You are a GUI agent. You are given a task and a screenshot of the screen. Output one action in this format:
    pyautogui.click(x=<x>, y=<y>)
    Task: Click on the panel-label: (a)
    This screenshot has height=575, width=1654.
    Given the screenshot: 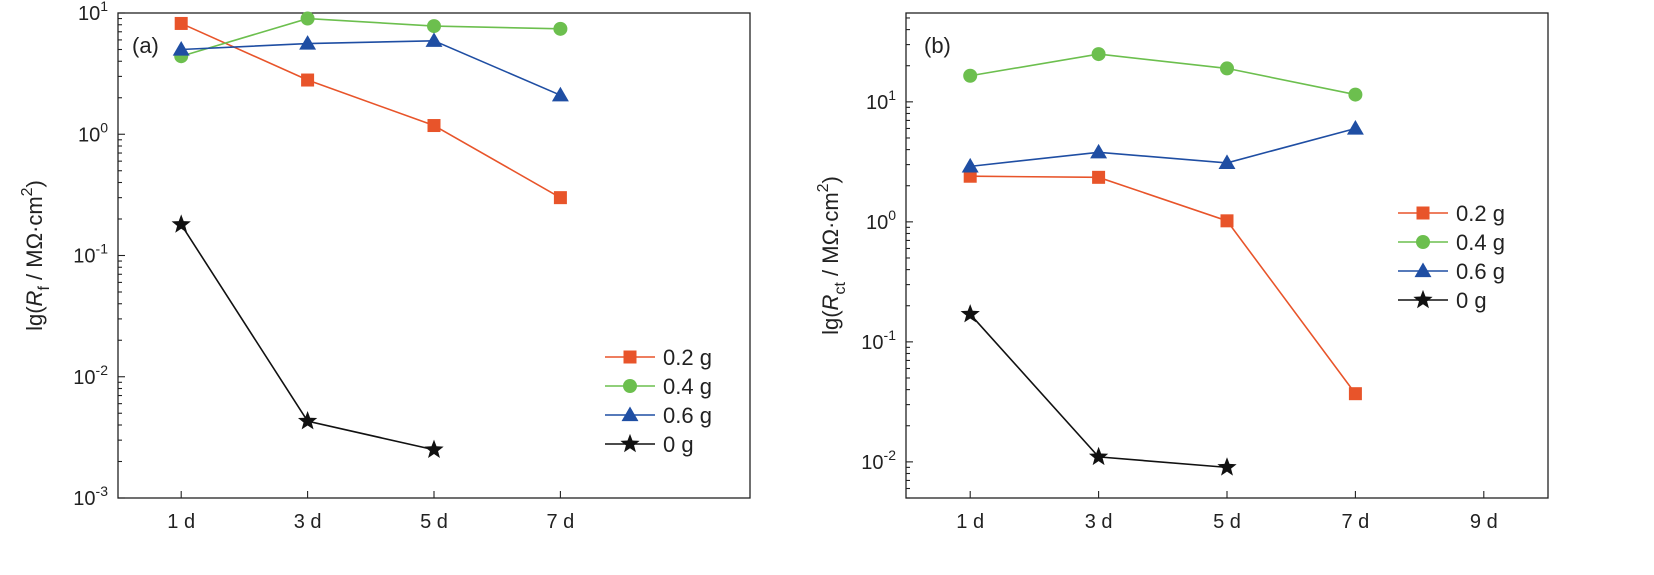 What is the action you would take?
    pyautogui.click(x=145, y=45)
    